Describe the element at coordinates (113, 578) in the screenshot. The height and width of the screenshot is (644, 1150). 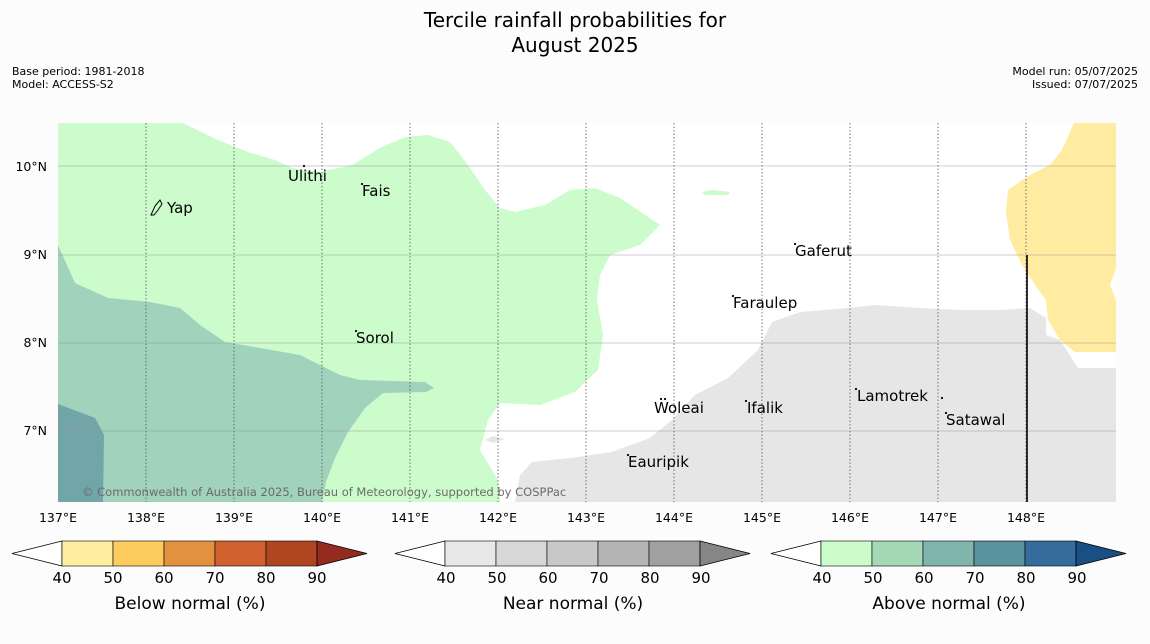
I see `cb-below-tick-50: 50` at that location.